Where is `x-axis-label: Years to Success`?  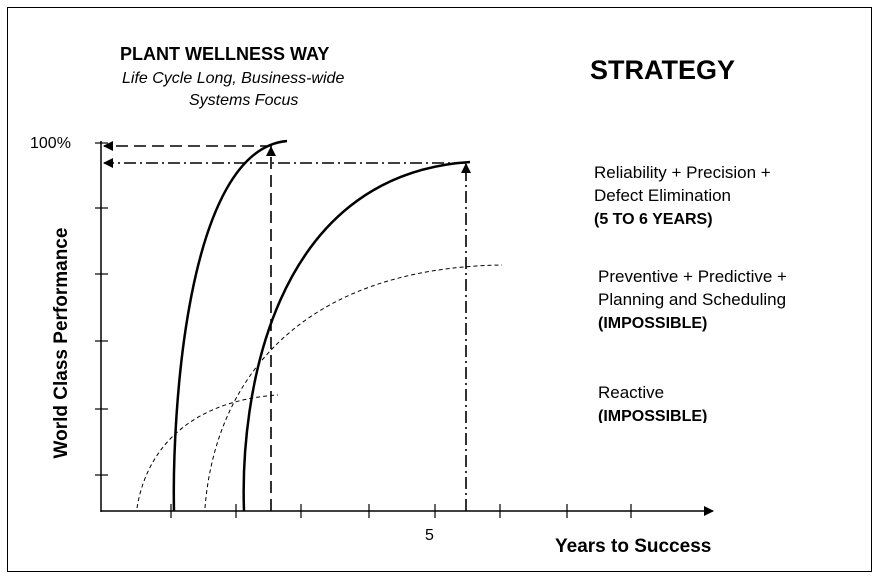 x-axis-label: Years to Success is located at coordinates (633, 546).